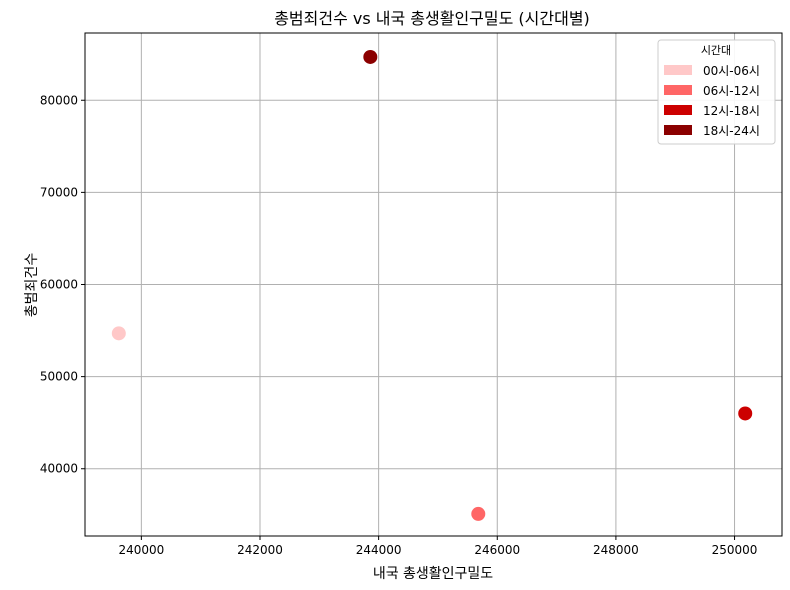 Image resolution: width=790 pixels, height=590 pixels. What do you see at coordinates (437, 546) in the screenshot?
I see `x-axis-ticks: 240000 242000 244000 246000 248000 250000` at bounding box center [437, 546].